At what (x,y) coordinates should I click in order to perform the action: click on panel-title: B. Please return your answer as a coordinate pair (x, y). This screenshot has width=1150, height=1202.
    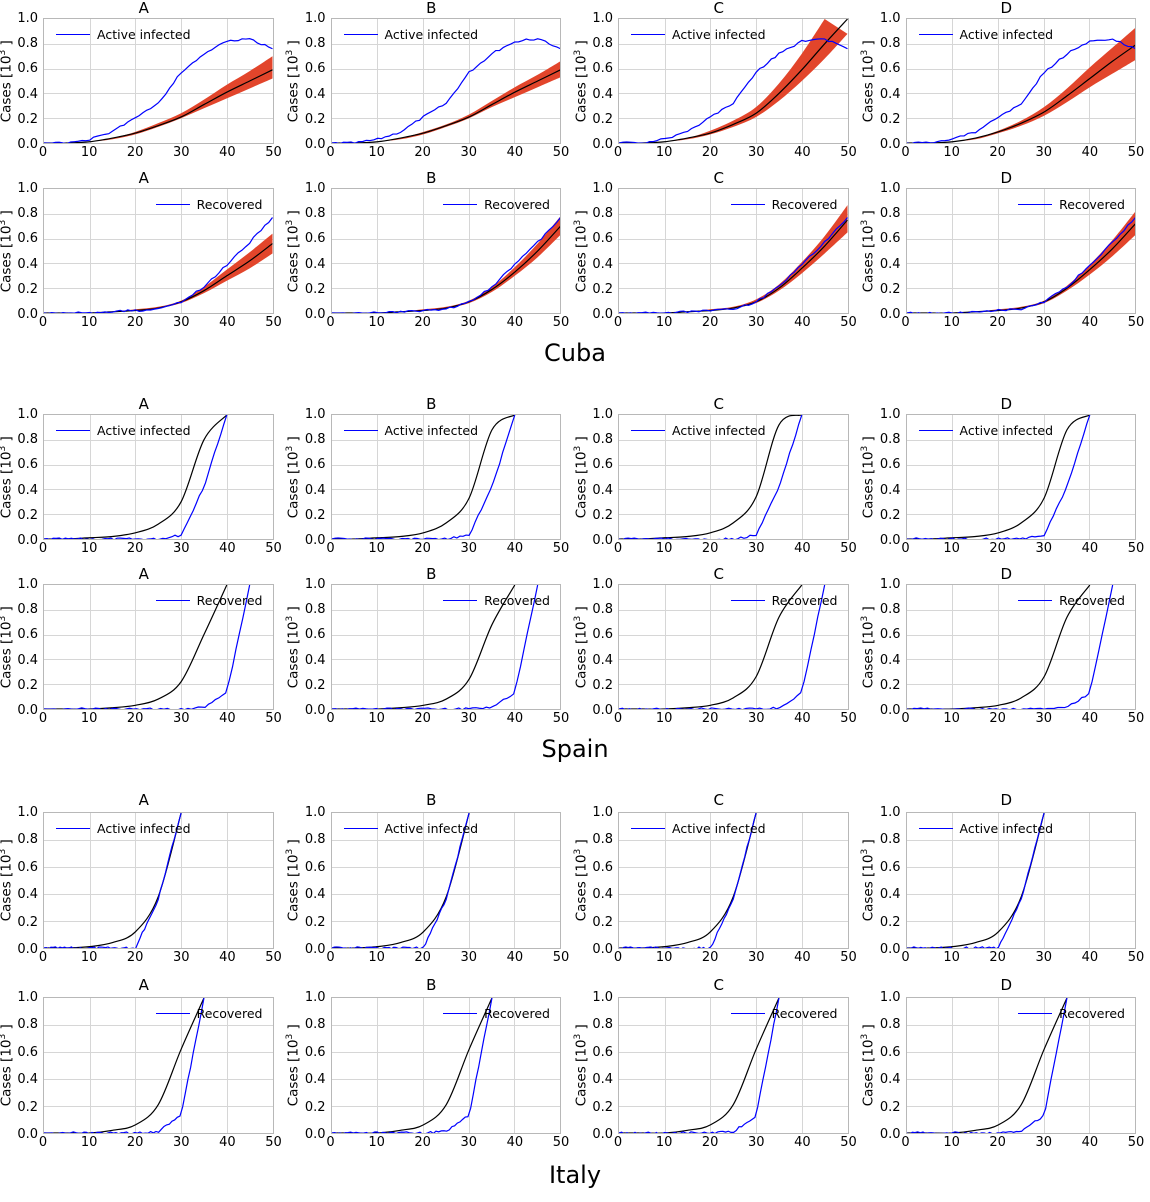
    Looking at the image, I should click on (432, 8).